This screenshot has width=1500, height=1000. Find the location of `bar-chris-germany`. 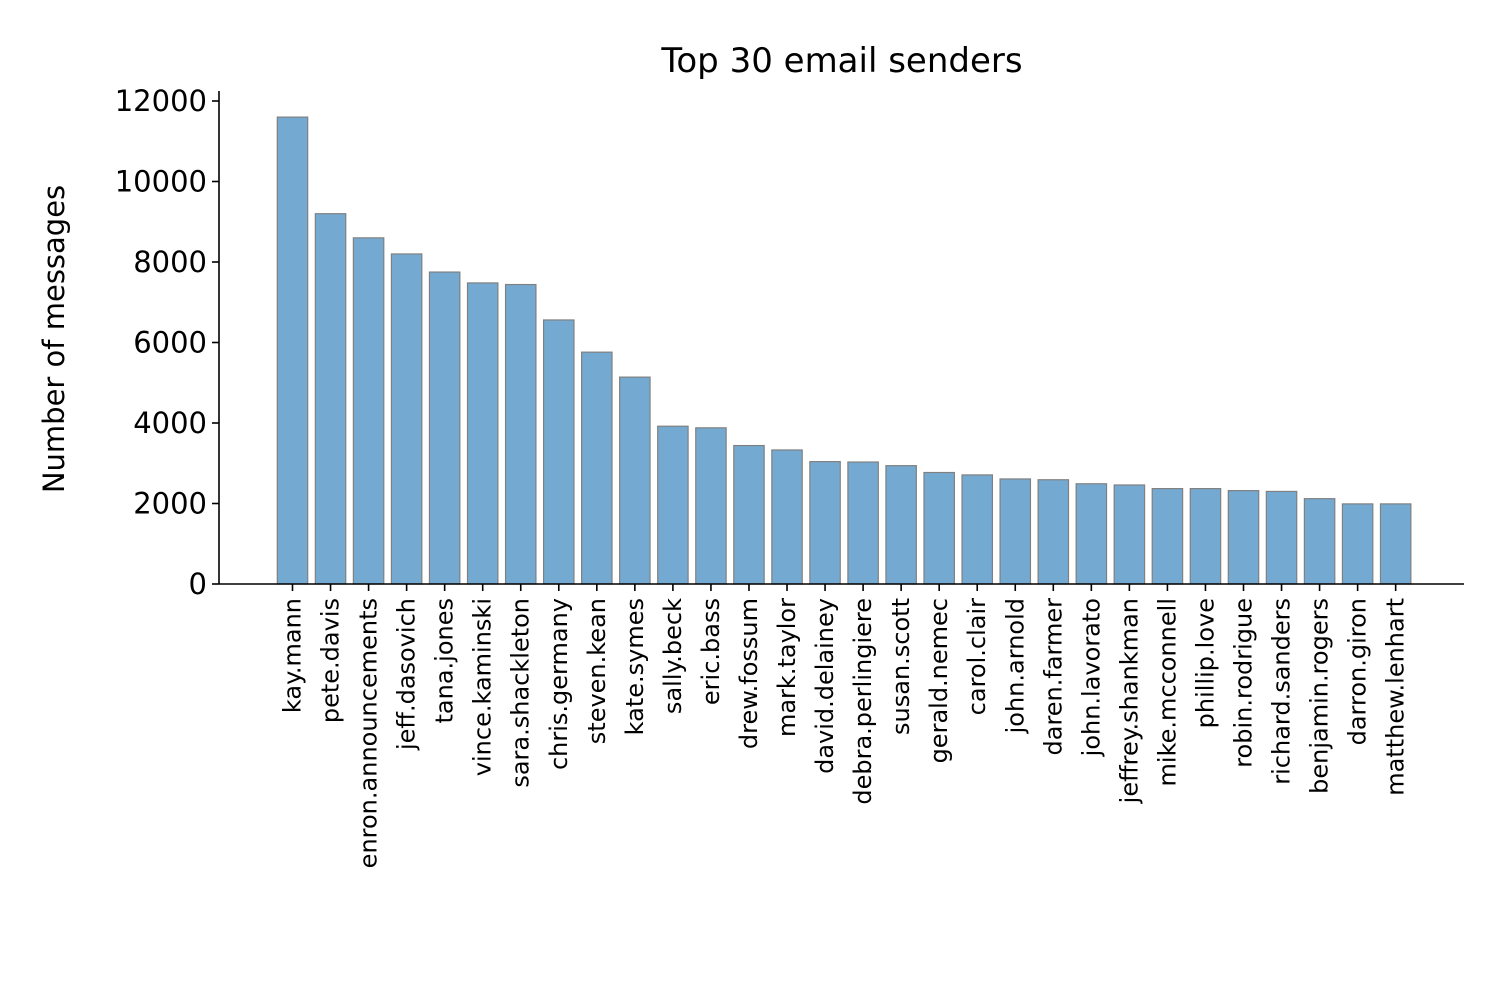

bar-chris-germany is located at coordinates (558, 452).